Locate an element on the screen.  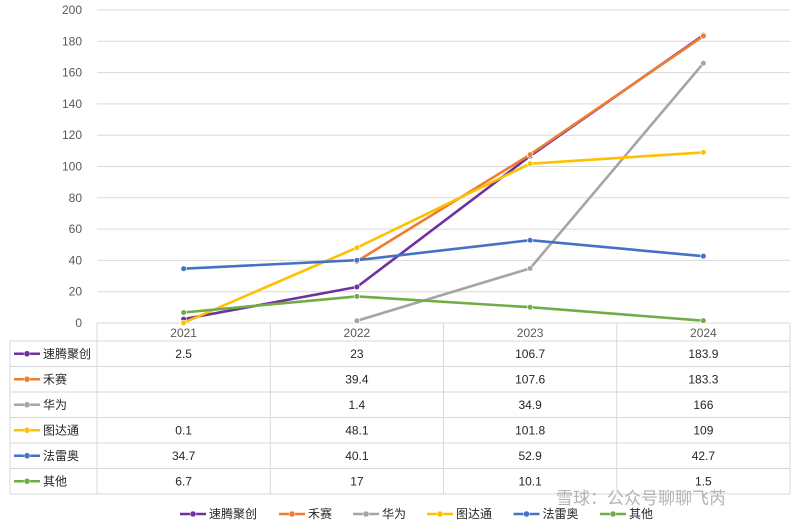
y-tick-label: 40 is located at coordinates (76, 260).